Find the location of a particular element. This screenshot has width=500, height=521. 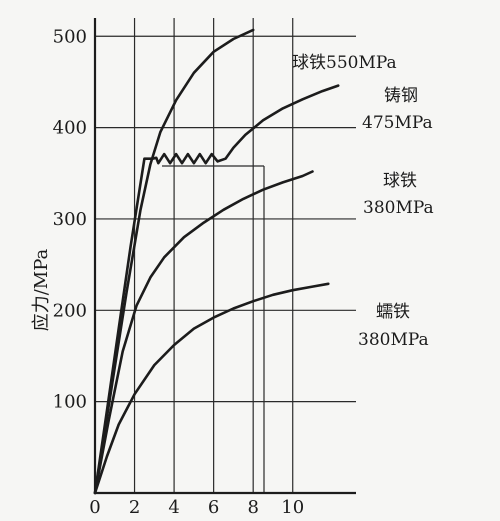

reference-lines is located at coordinates (213, 329).